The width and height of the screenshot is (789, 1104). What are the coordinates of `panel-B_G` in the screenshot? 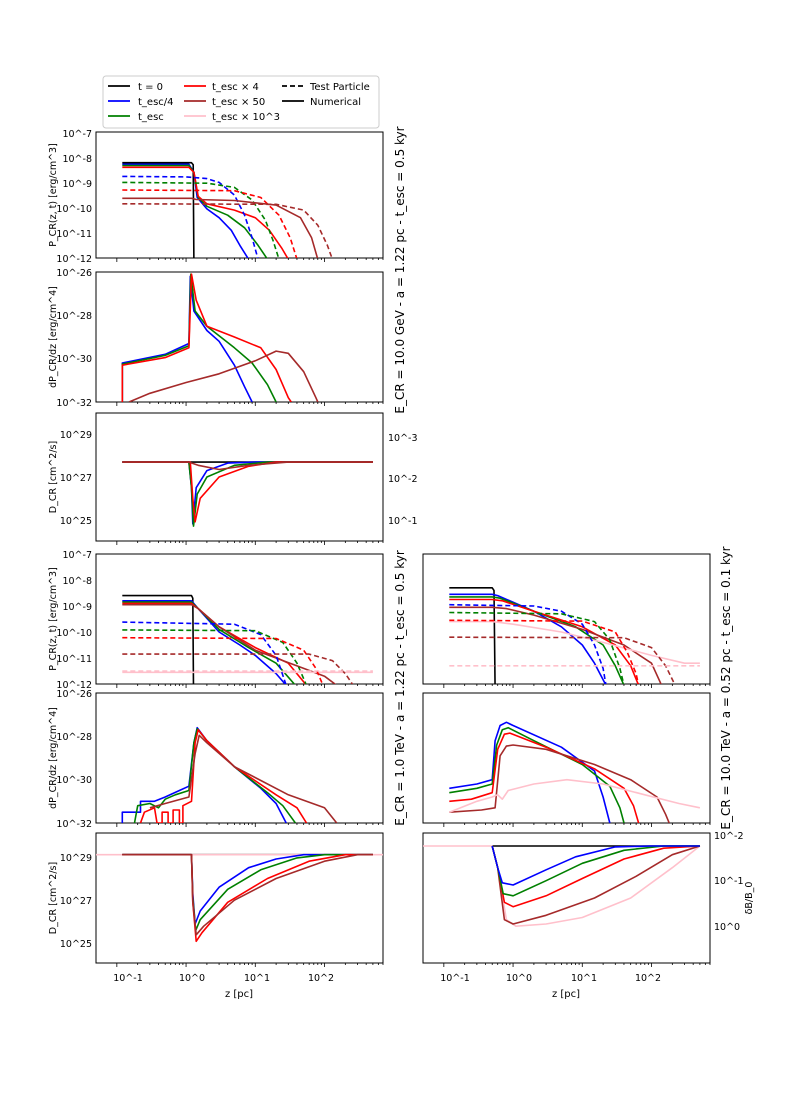 It's located at (229, 774).